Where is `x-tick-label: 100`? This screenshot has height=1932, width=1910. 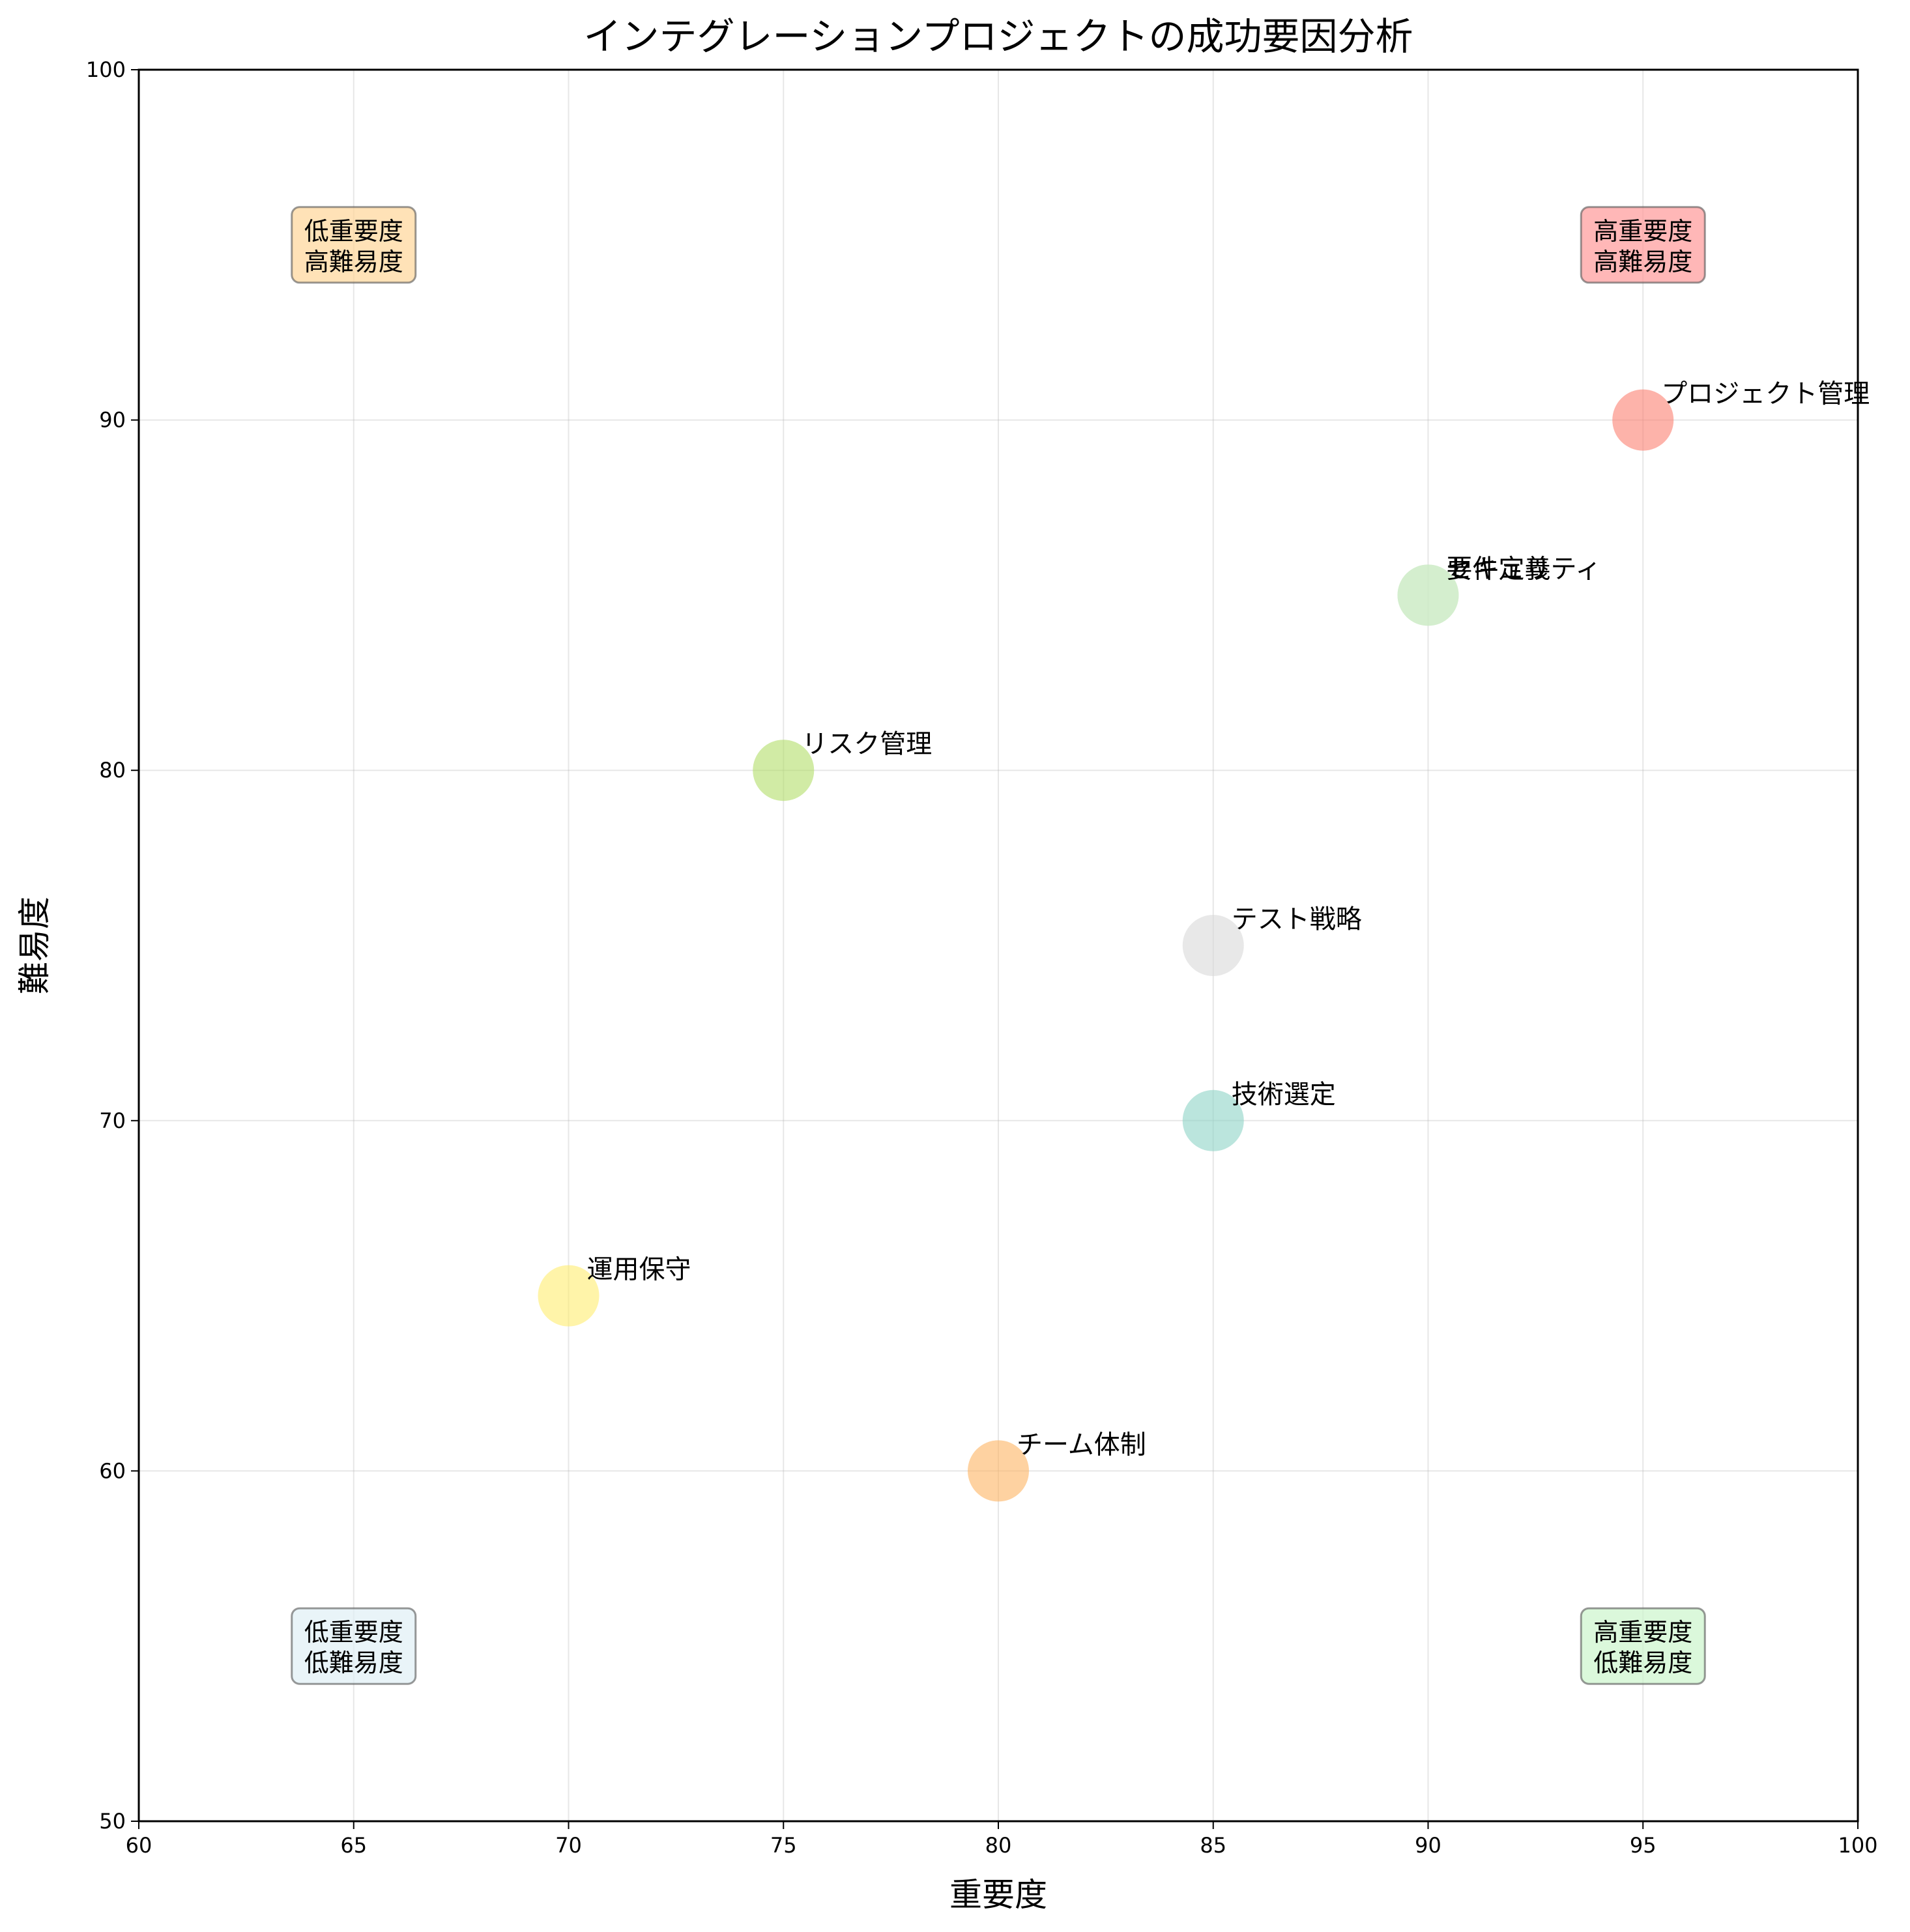
x-tick-label: 100 is located at coordinates (1858, 1845).